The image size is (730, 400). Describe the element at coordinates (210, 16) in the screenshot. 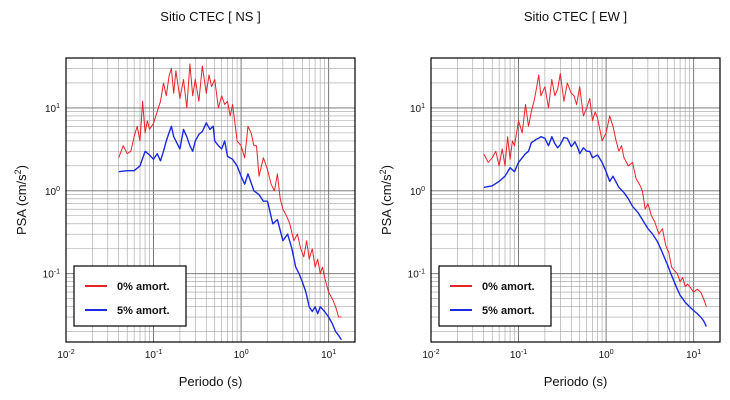

I see `chart-title: Sitio CTEC [ NS ]` at that location.